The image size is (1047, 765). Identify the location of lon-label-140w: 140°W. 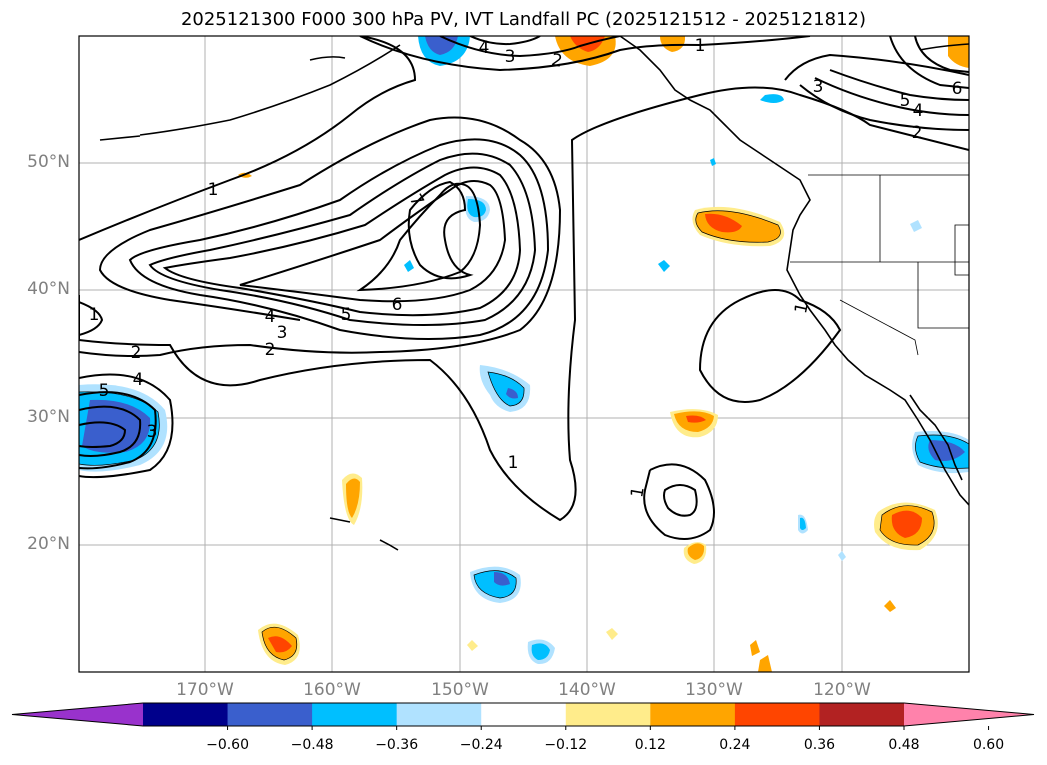
(587, 690).